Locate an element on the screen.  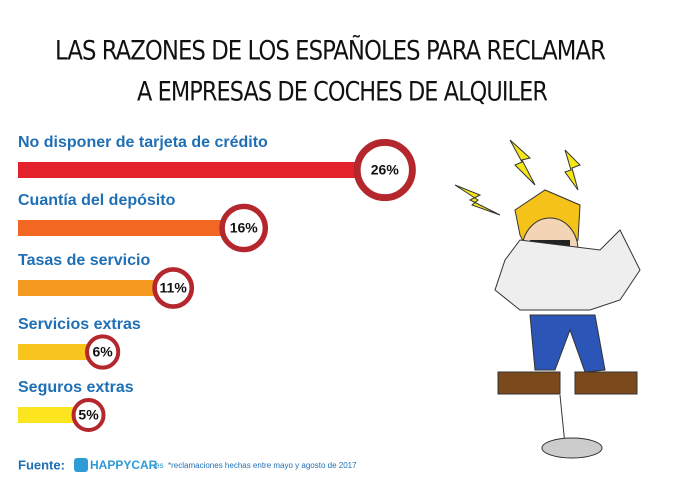
category-label: No disponer de tarjeta de crédito is located at coordinates (143, 142).